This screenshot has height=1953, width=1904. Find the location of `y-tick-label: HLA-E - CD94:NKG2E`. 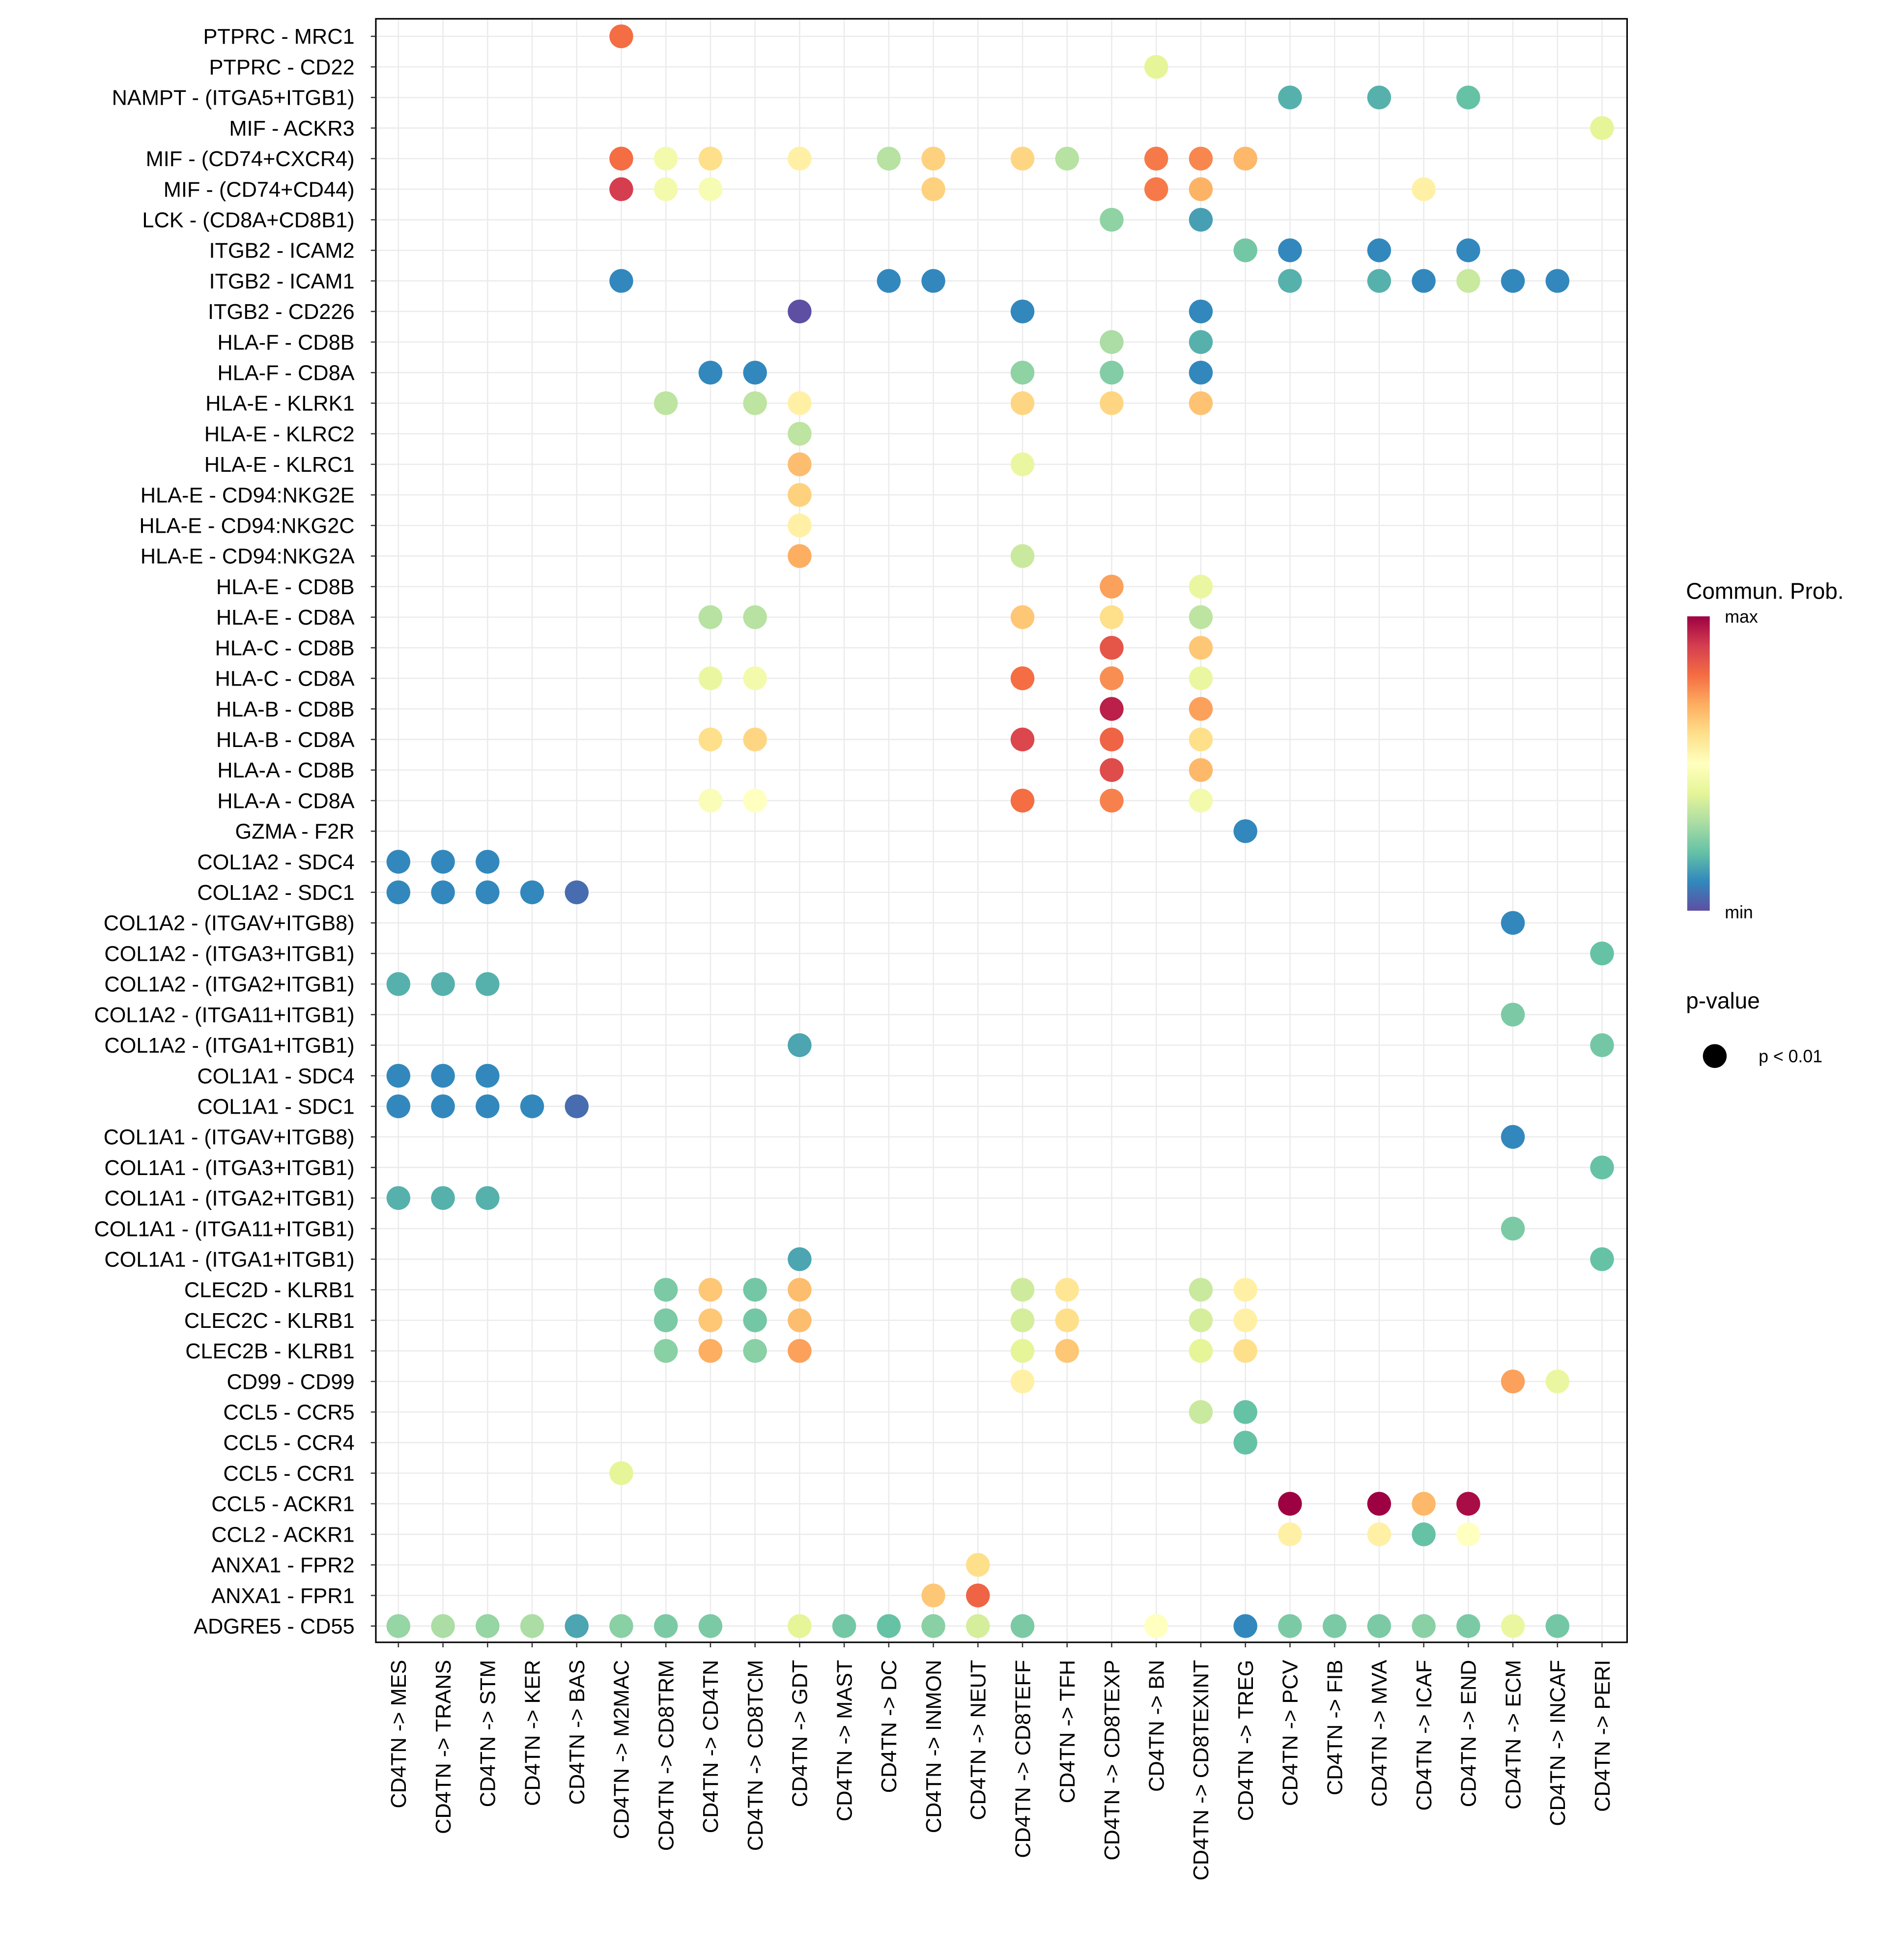

y-tick-label: HLA-E - CD94:NKG2E is located at coordinates (248, 495).